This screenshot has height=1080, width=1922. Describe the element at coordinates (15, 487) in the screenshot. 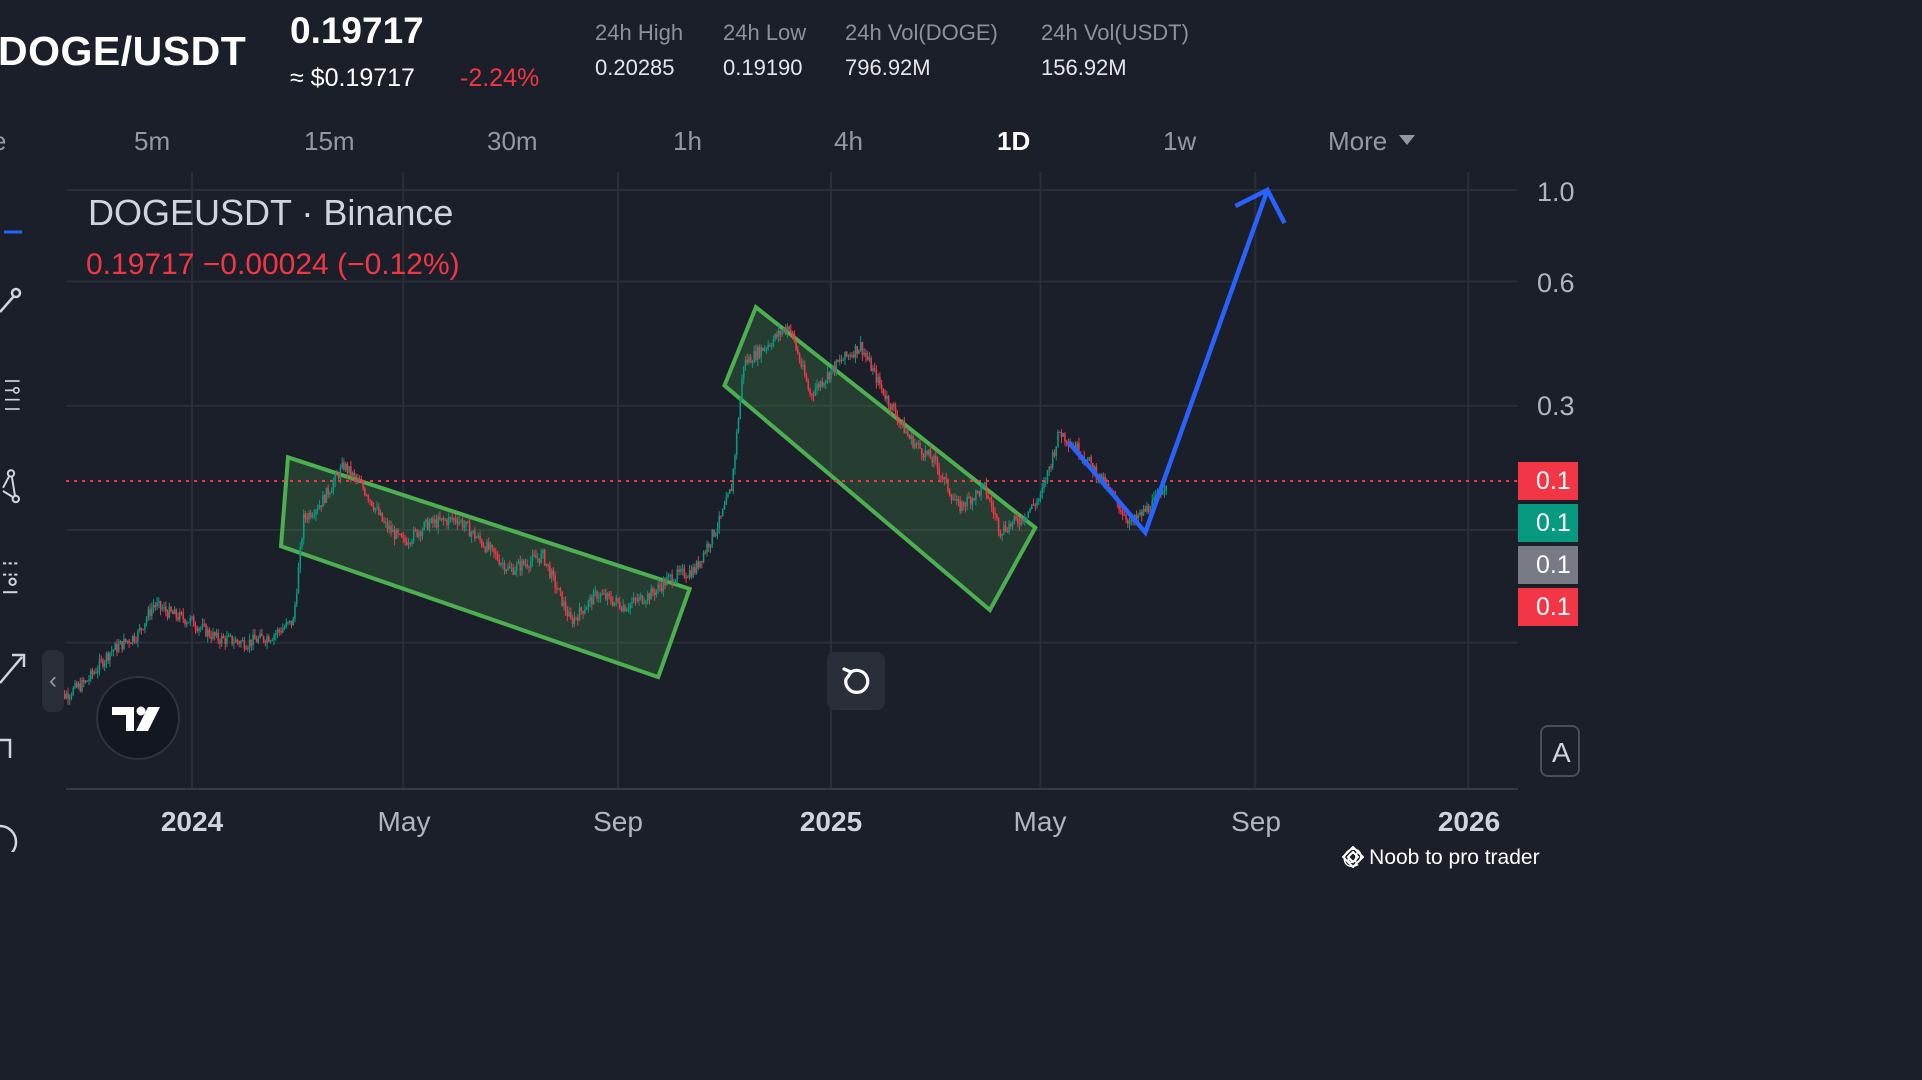

I see `pattern-icon` at that location.